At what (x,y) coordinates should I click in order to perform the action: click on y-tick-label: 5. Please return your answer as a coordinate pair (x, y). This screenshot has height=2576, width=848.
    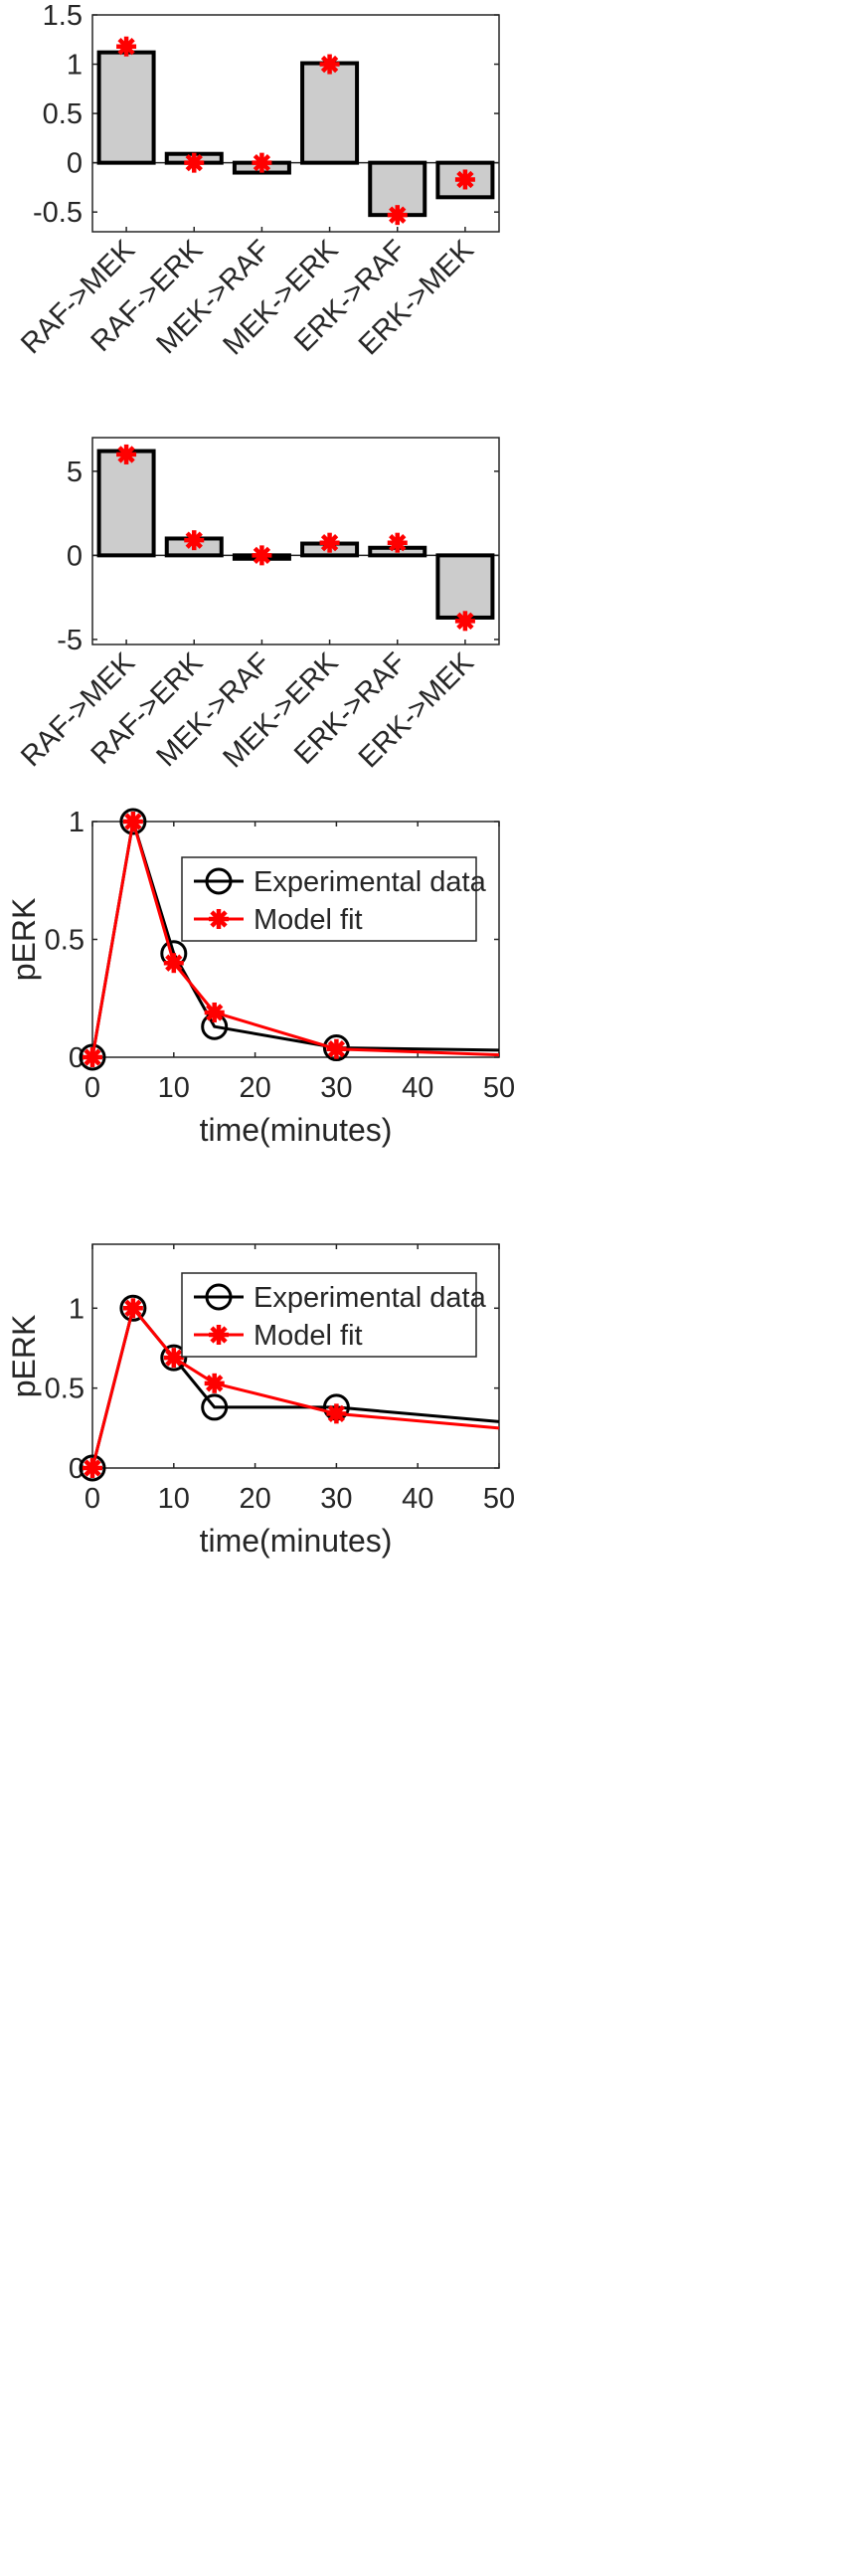
    Looking at the image, I should click on (75, 472).